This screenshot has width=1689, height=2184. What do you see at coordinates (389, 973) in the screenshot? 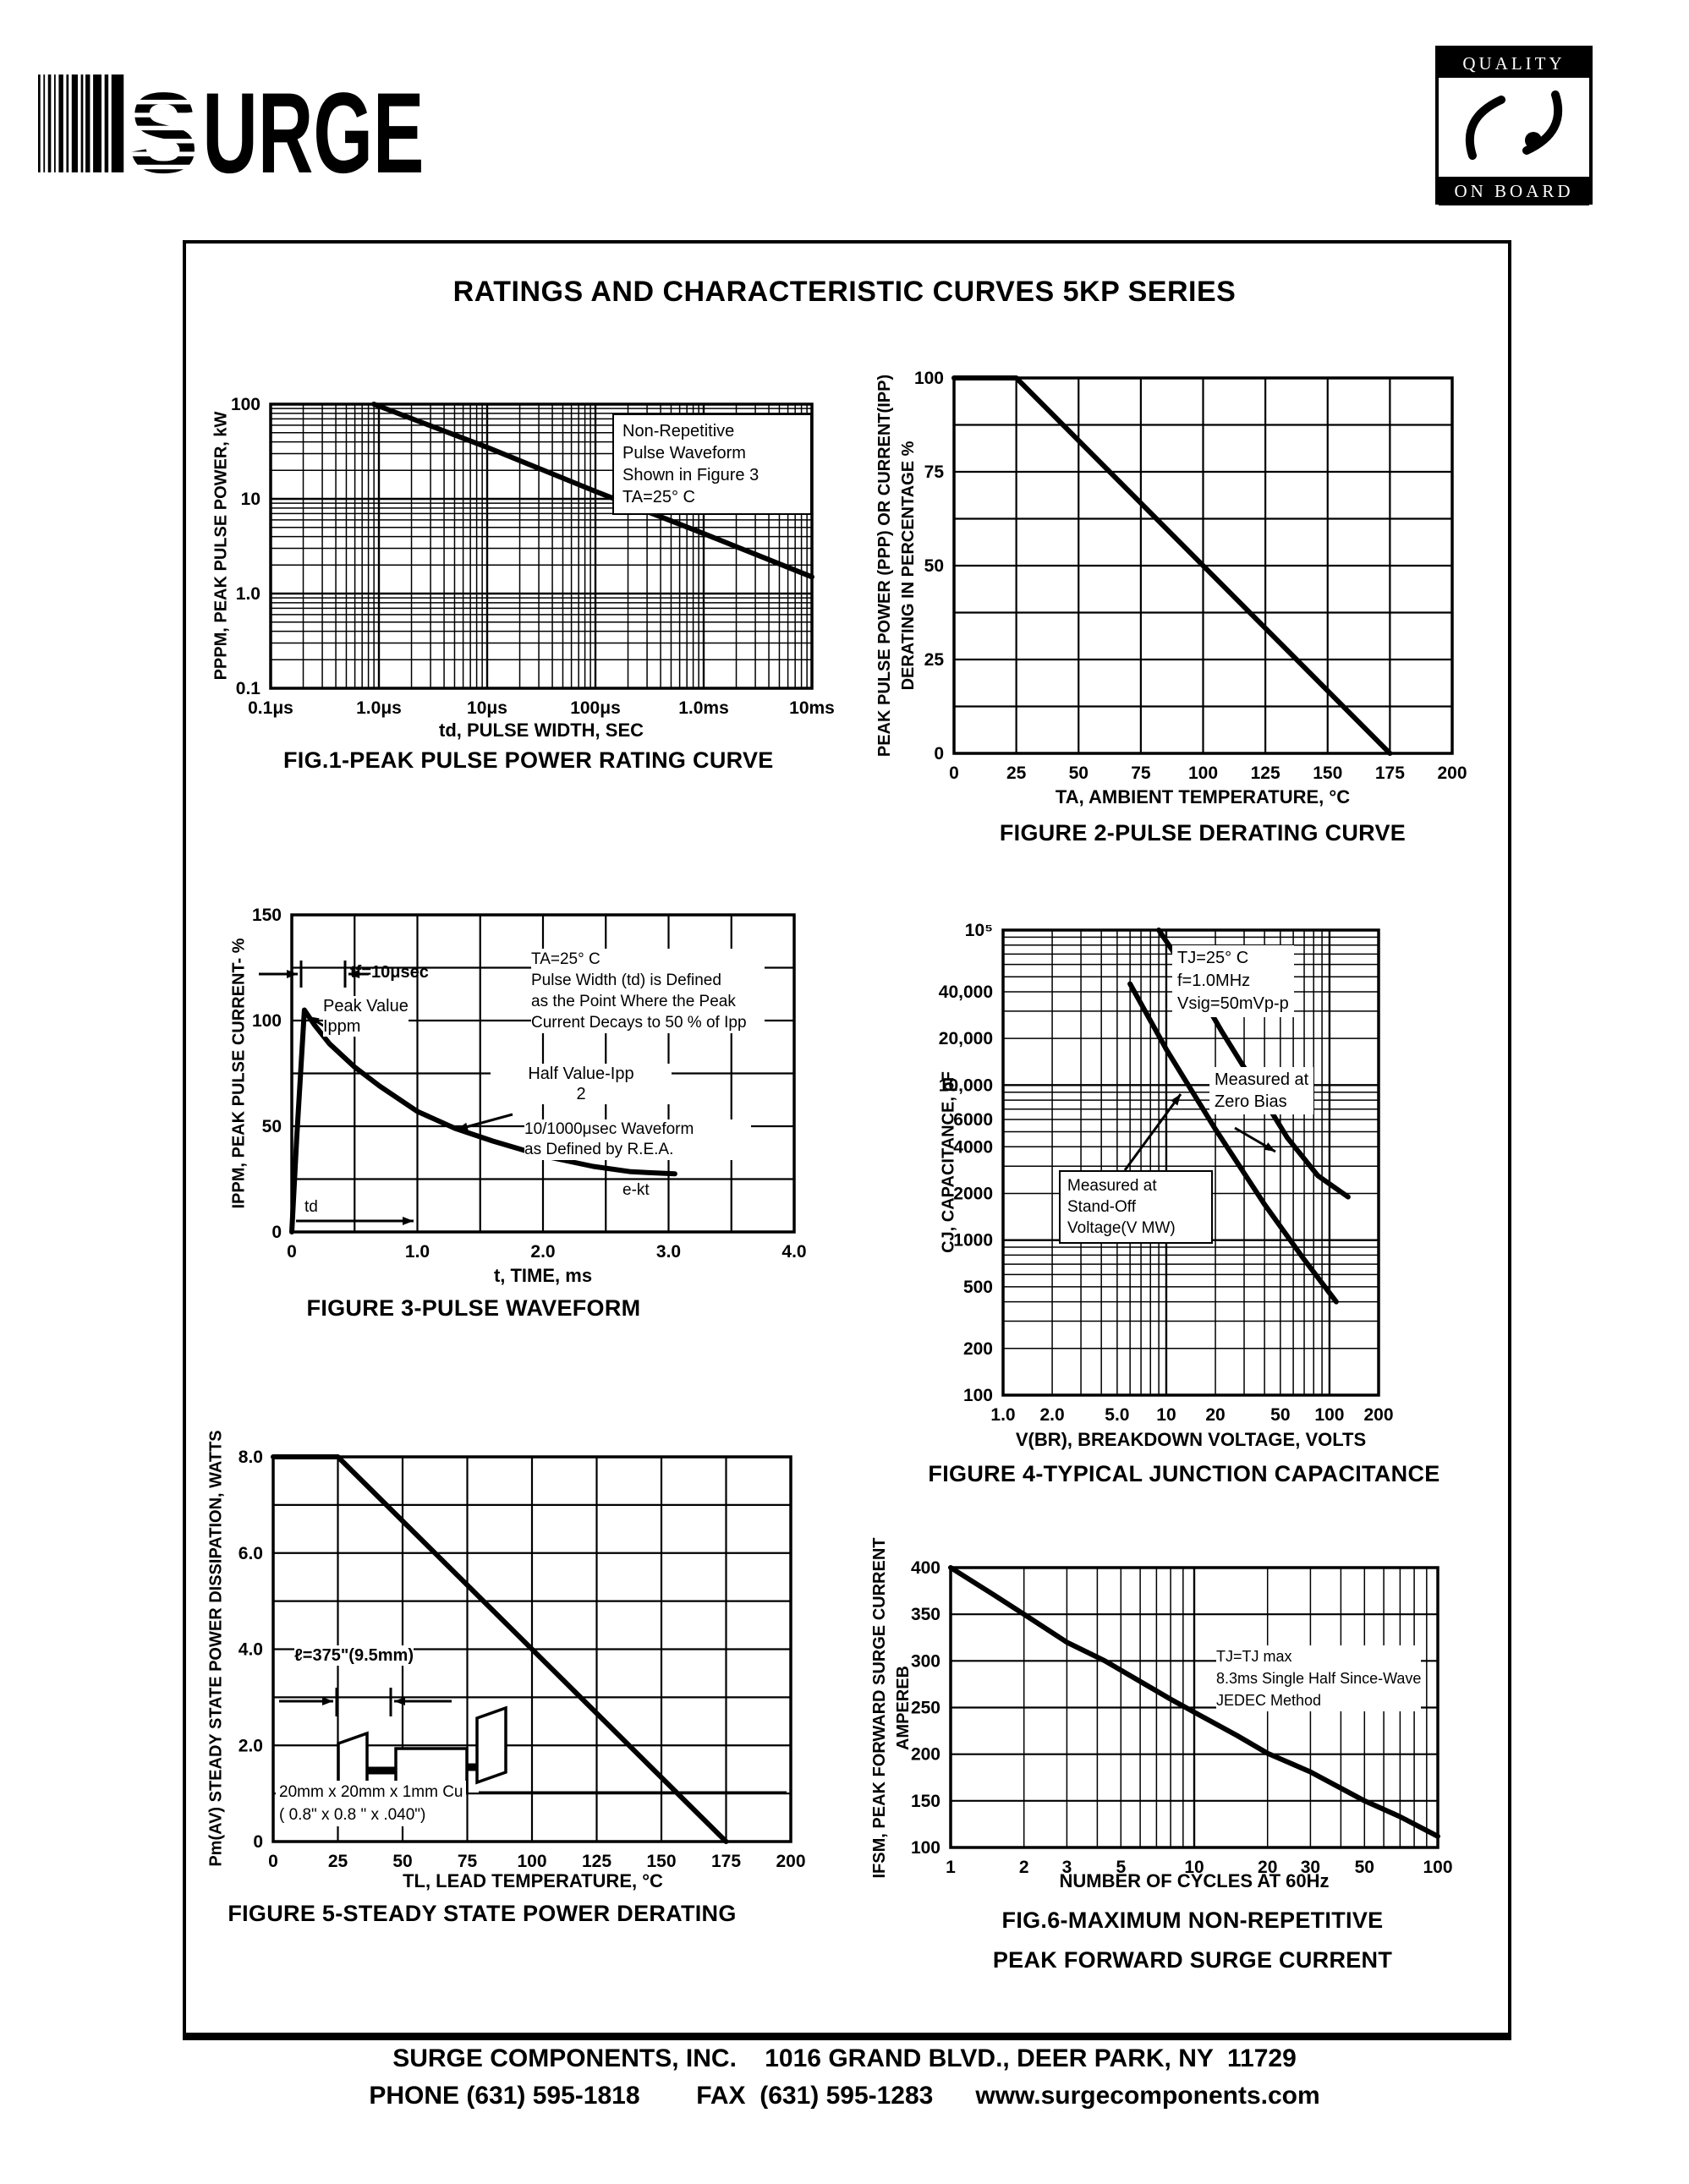
I see `fig3-tf-label: tf=10μsec` at bounding box center [389, 973].